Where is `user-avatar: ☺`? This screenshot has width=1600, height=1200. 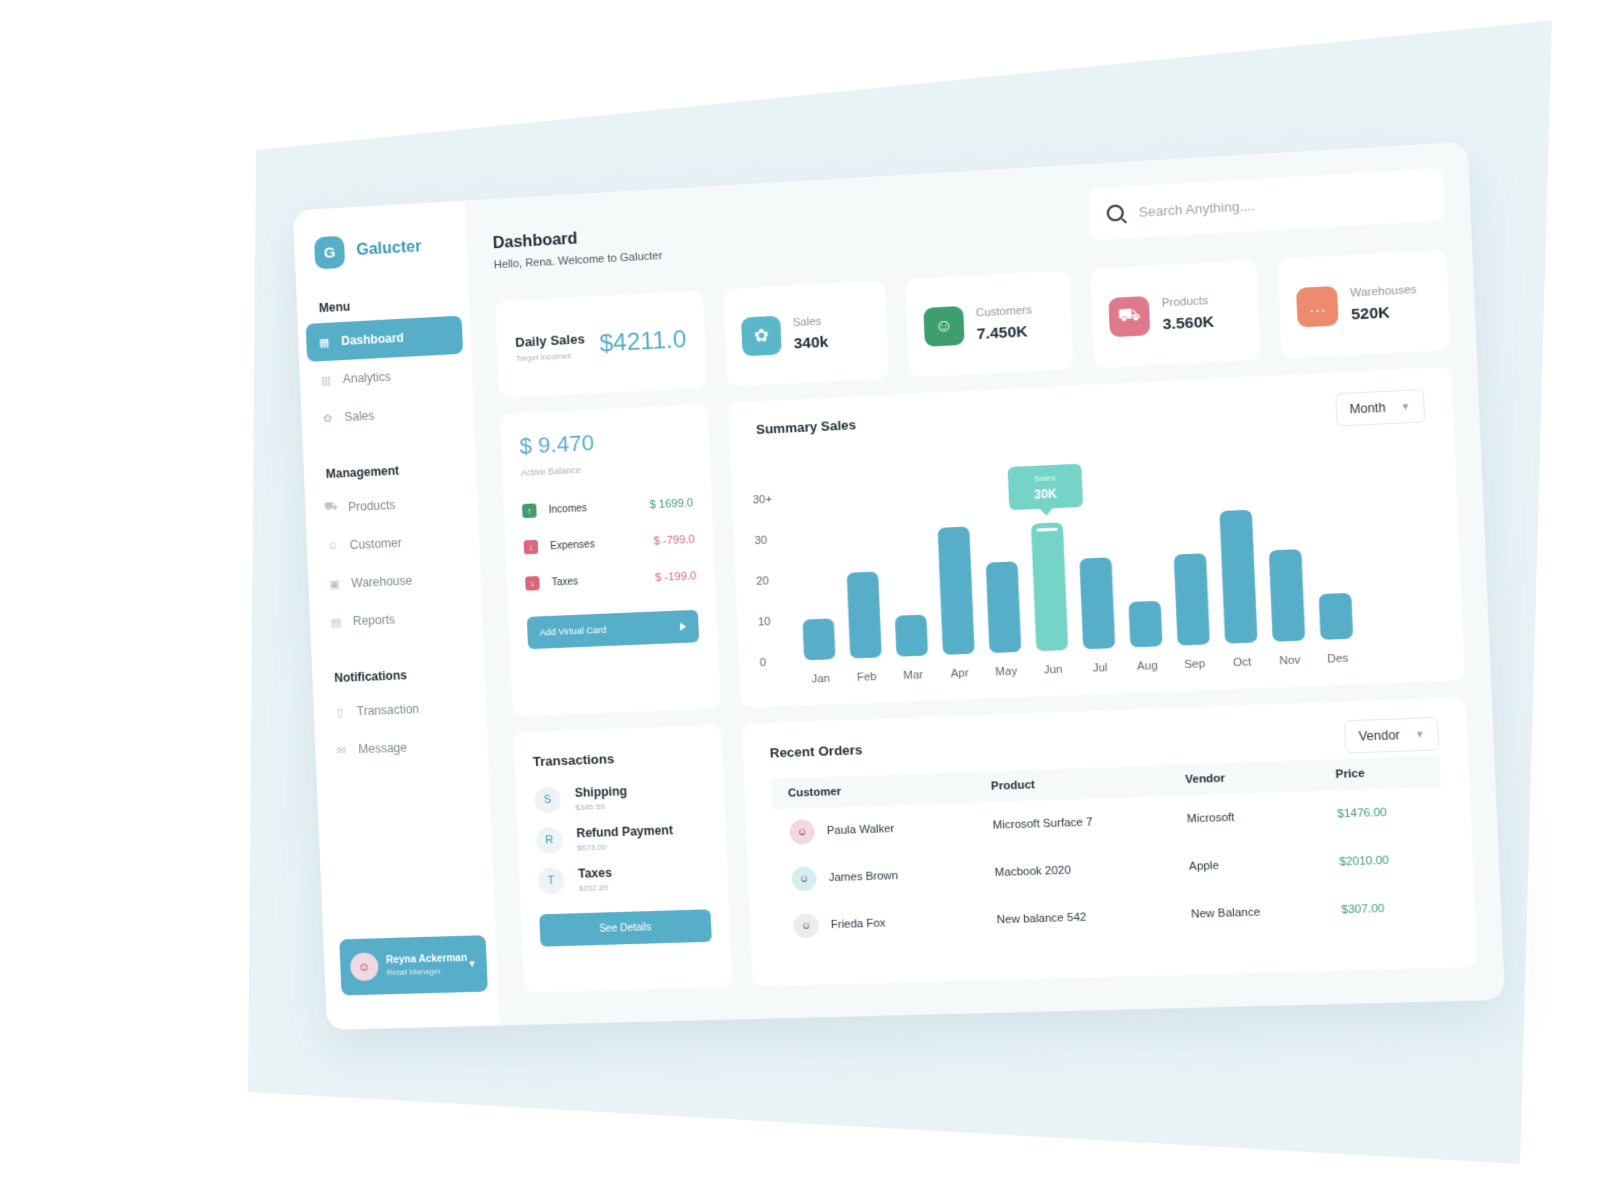 user-avatar: ☺ is located at coordinates (364, 966).